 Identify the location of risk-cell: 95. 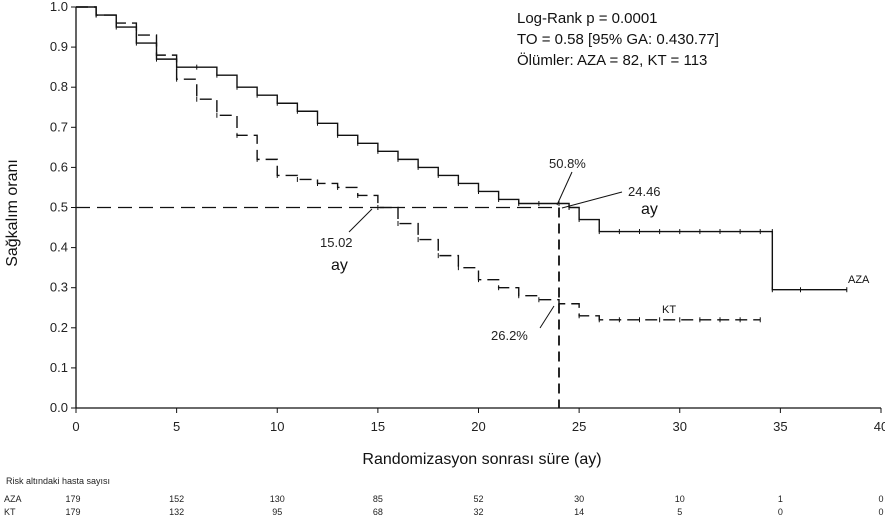
(277, 512).